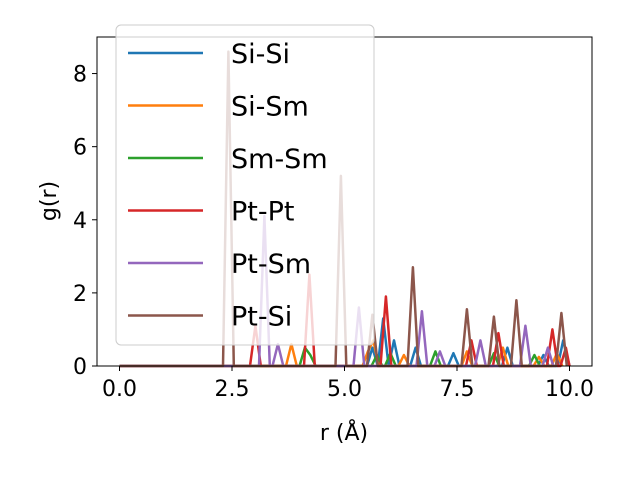 The image size is (640, 480). What do you see at coordinates (457, 389) in the screenshot?
I see `x-tick-label: 7.5` at bounding box center [457, 389].